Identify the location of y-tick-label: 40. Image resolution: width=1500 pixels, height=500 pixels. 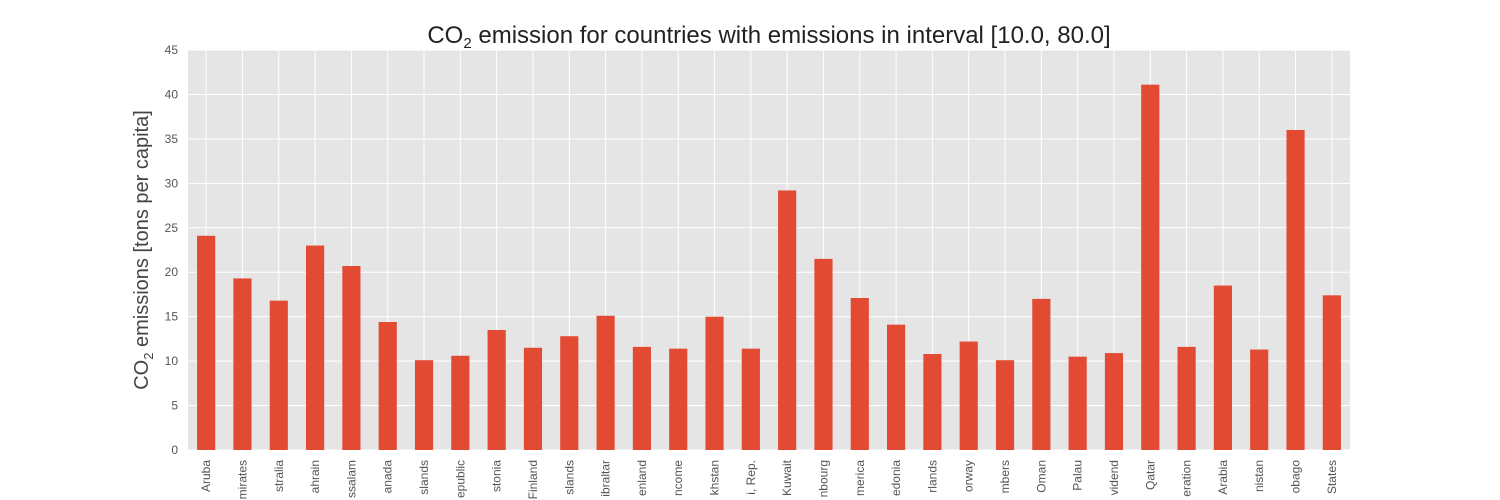
(172, 94).